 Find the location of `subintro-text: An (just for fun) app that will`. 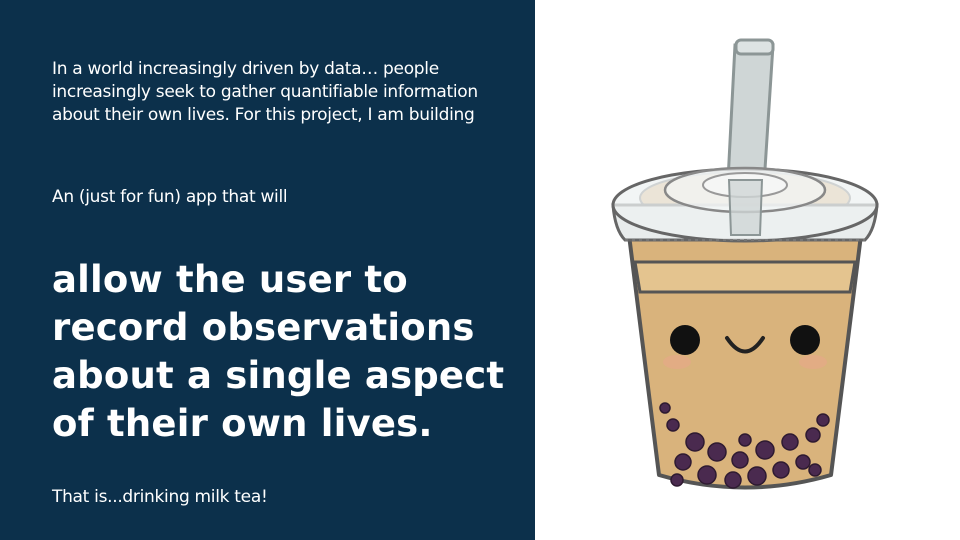

subintro-text: An (just for fun) app that will is located at coordinates (170, 197).